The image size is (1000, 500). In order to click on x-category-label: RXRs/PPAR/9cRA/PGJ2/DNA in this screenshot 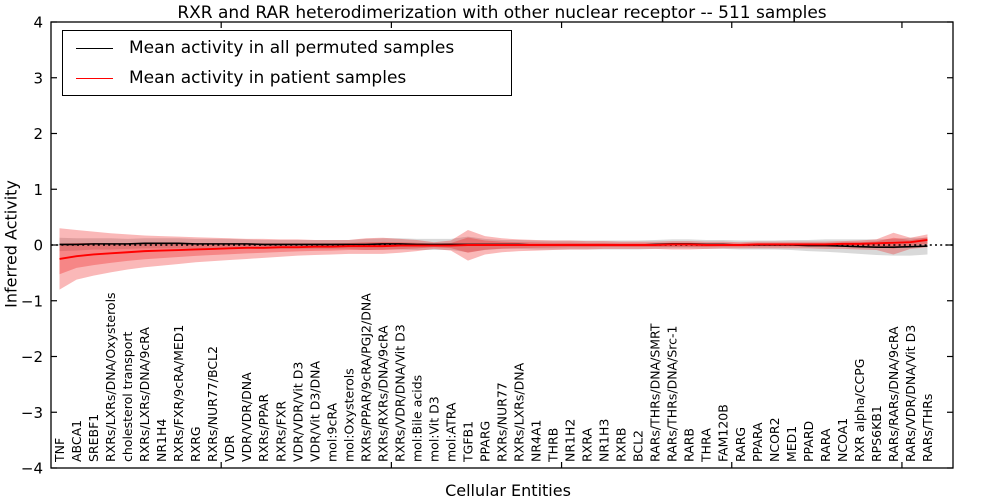, I will do `click(365, 377)`.